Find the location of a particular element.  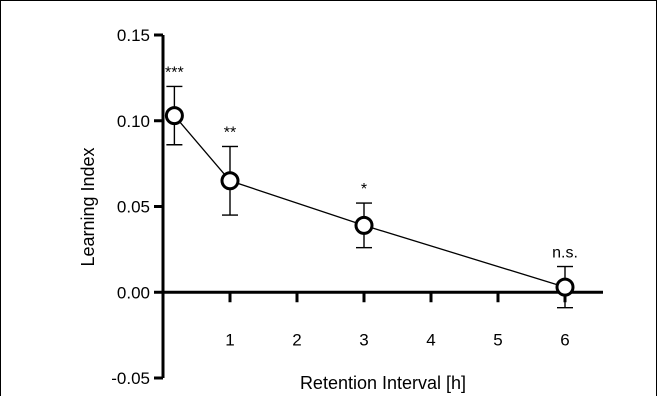

y-axis: 0.15 0.10 0.05 0.00 -0.05 is located at coordinates (138, 207).